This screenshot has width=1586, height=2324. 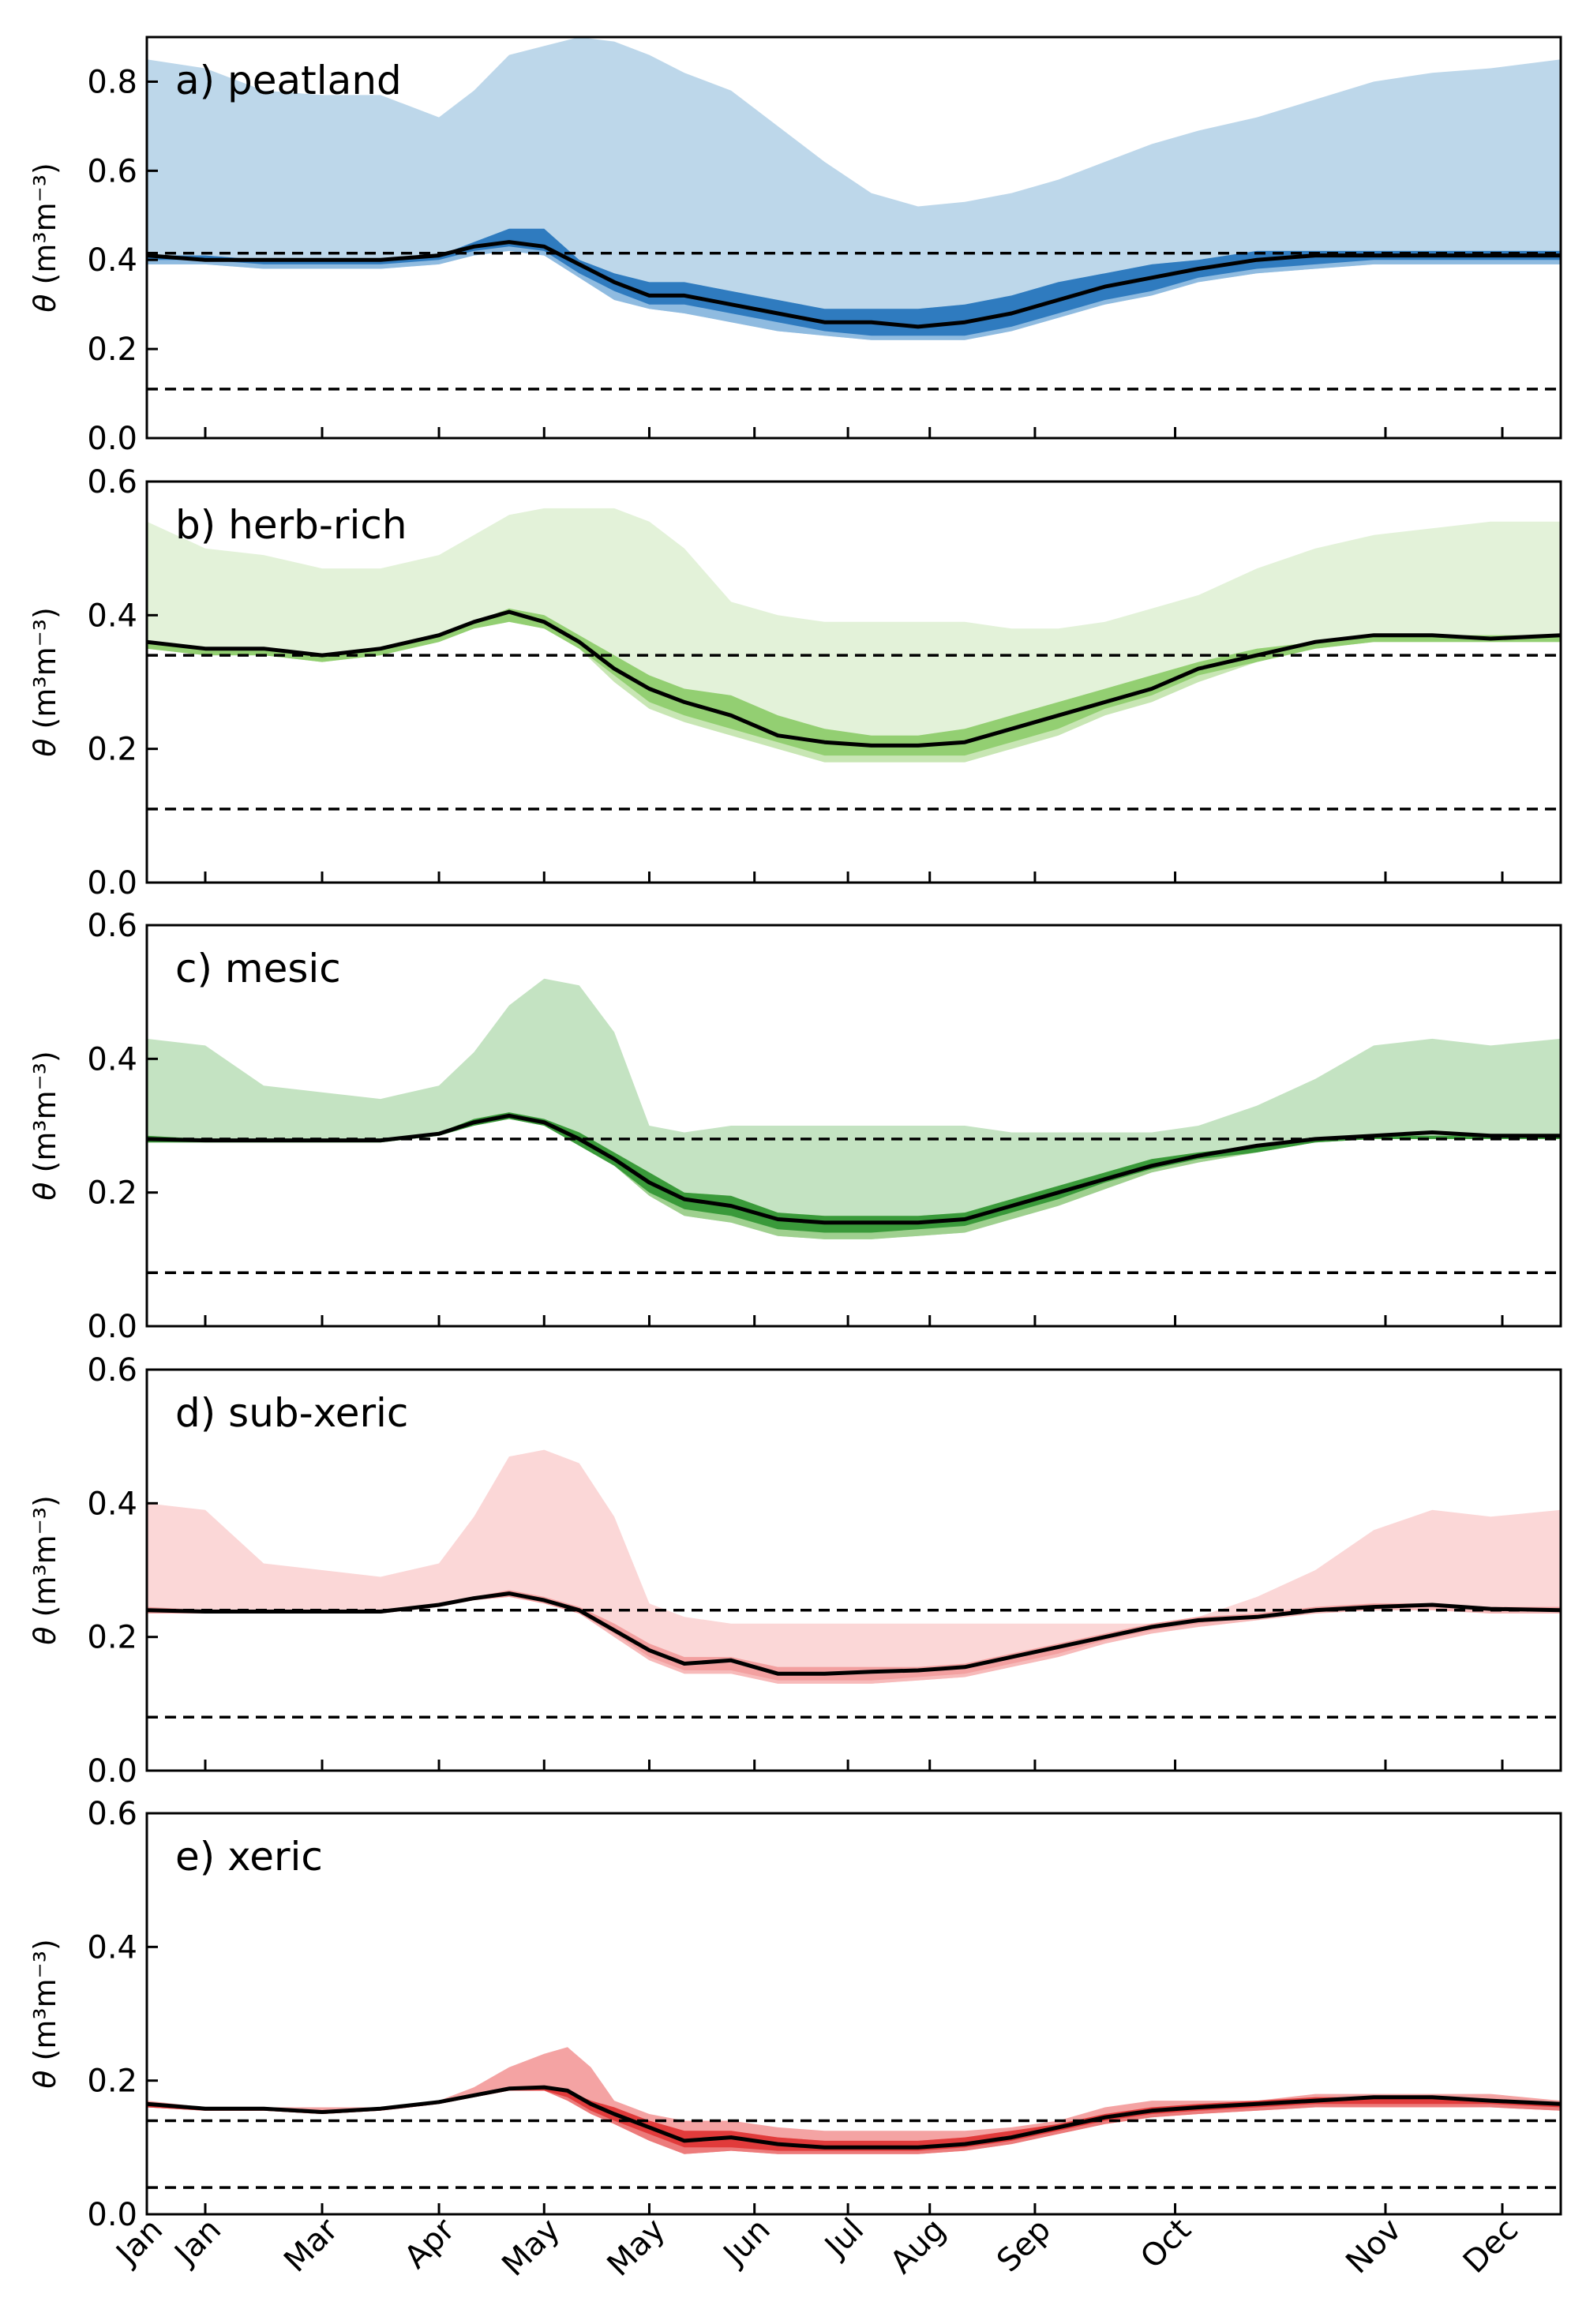 I want to click on x-tick-label: Dec, so click(x=1491, y=2246).